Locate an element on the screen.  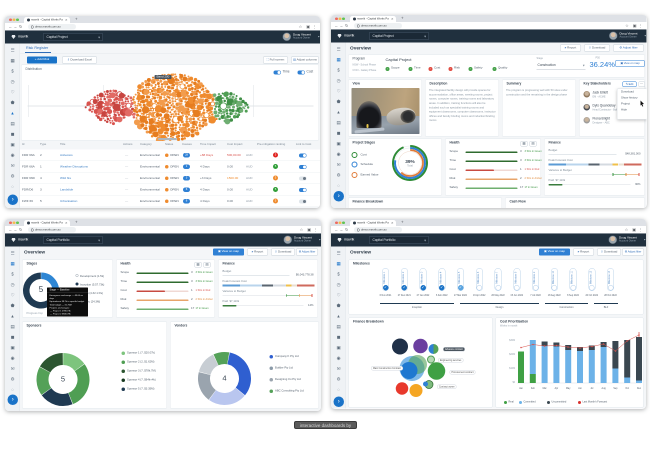
svg-text: Aug is located at coordinates (603, 388).